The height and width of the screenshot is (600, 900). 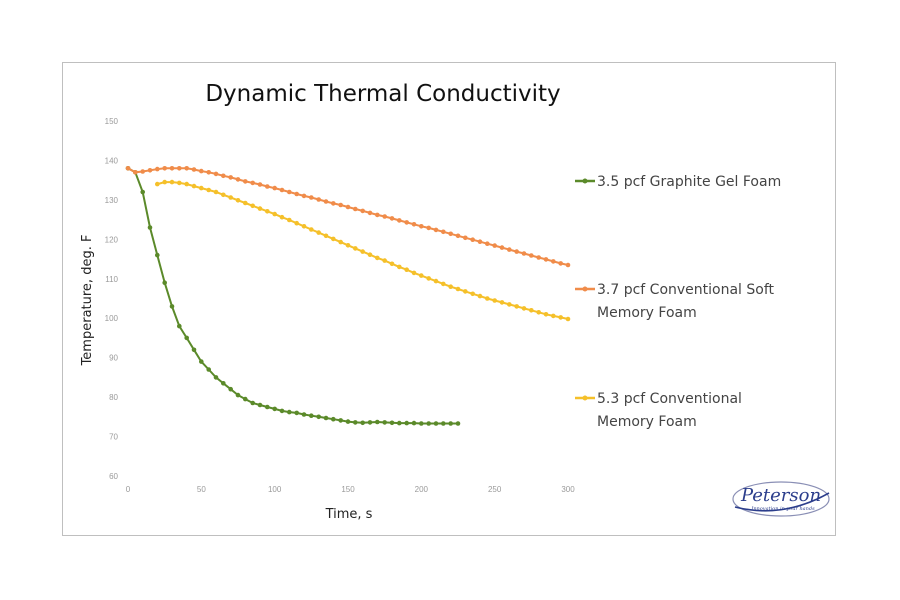 What do you see at coordinates (675, 301) in the screenshot?
I see `legend-entry: 3.7 pcf Conventional Soft Memory Foam` at bounding box center [675, 301].